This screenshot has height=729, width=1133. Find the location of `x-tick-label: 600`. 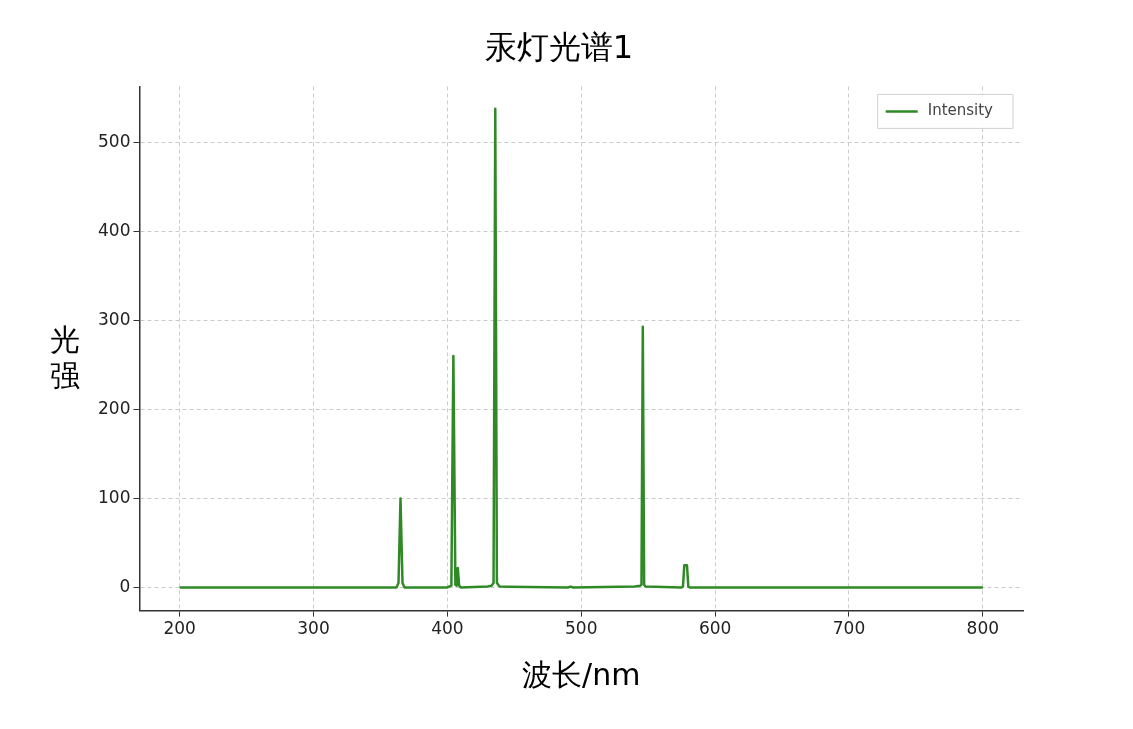

x-tick-label: 600 is located at coordinates (715, 628).